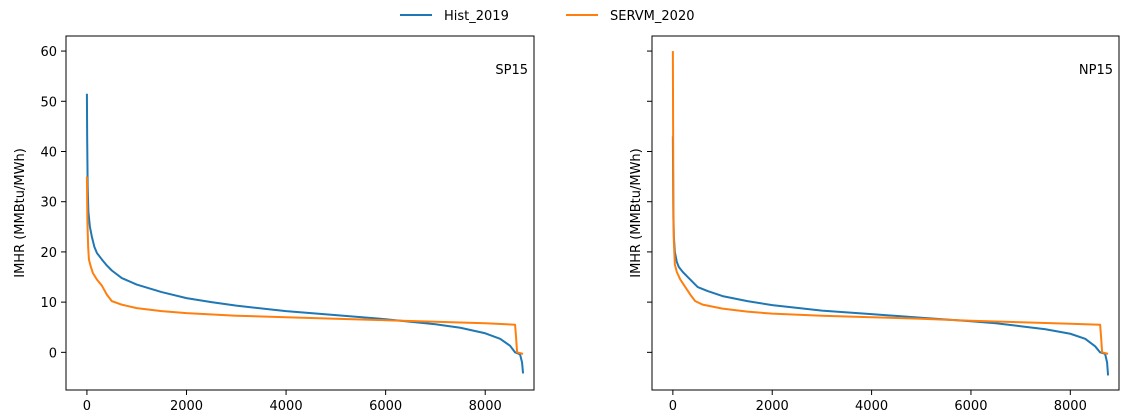 Image resolution: width=1135 pixels, height=420 pixels. What do you see at coordinates (1096, 70) in the screenshot?
I see `panel-label: NP15` at bounding box center [1096, 70].